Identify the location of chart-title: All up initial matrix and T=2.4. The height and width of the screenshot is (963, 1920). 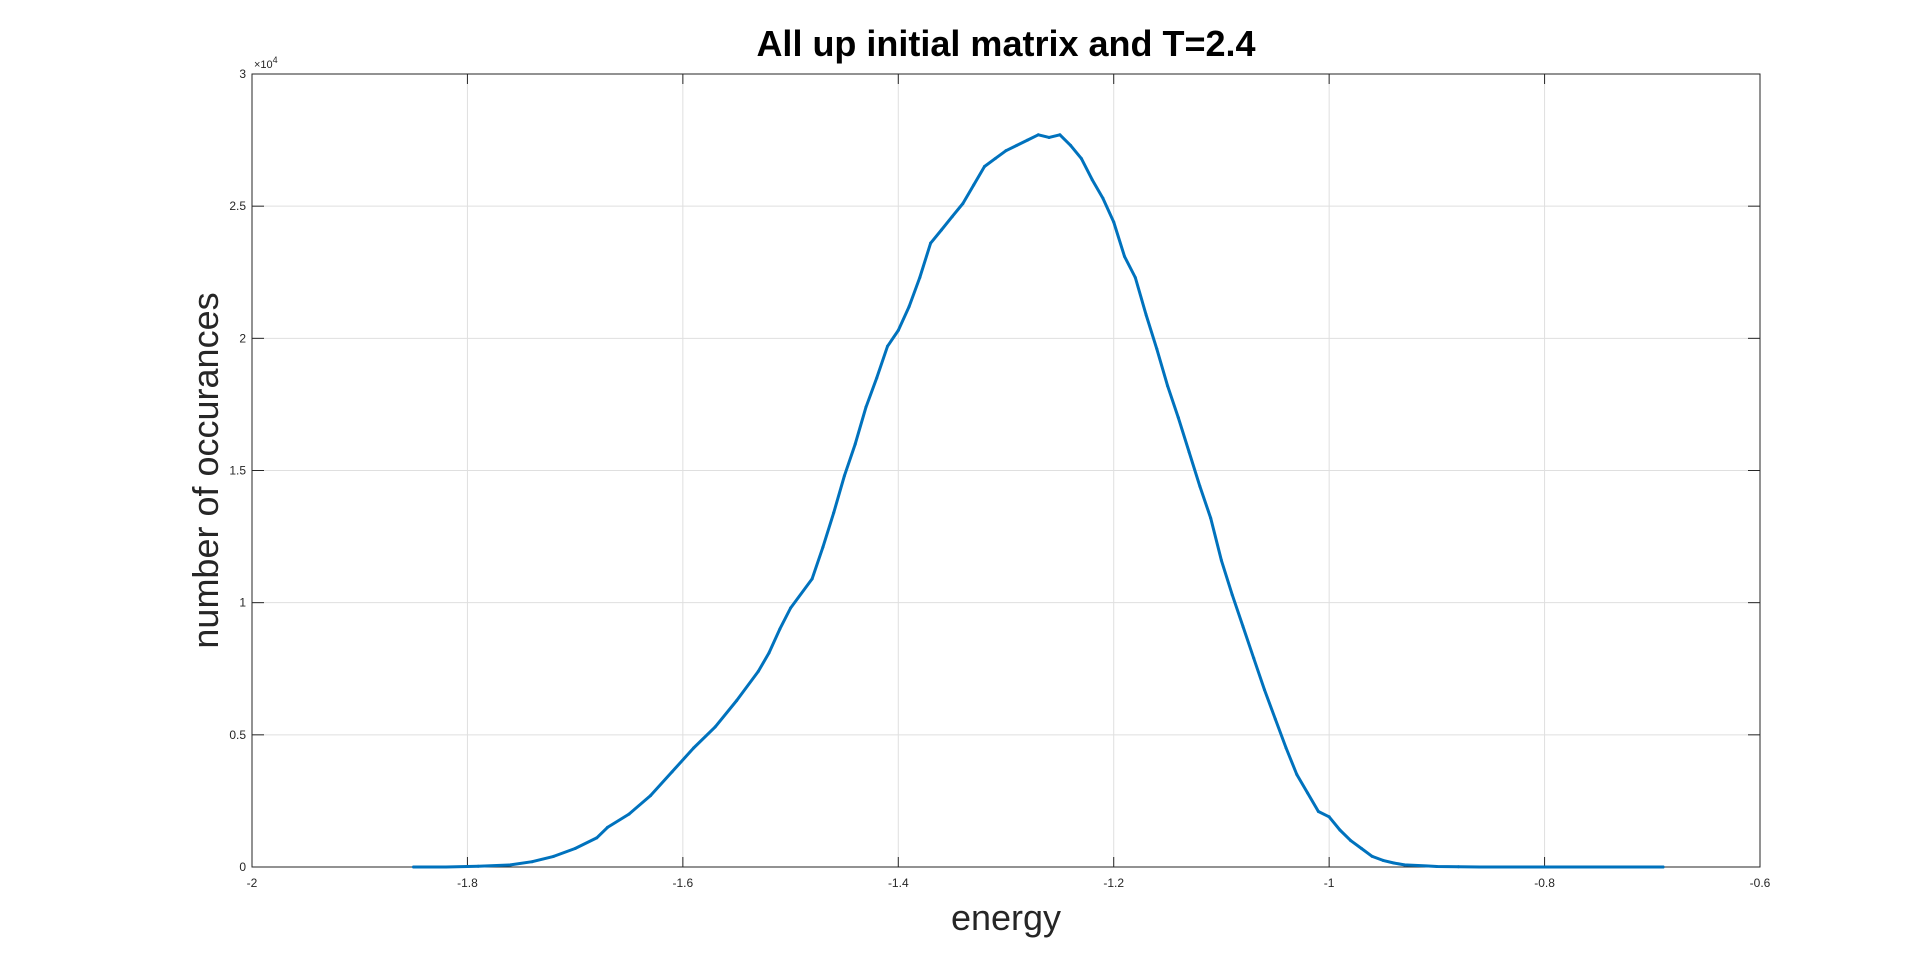
(1005, 43).